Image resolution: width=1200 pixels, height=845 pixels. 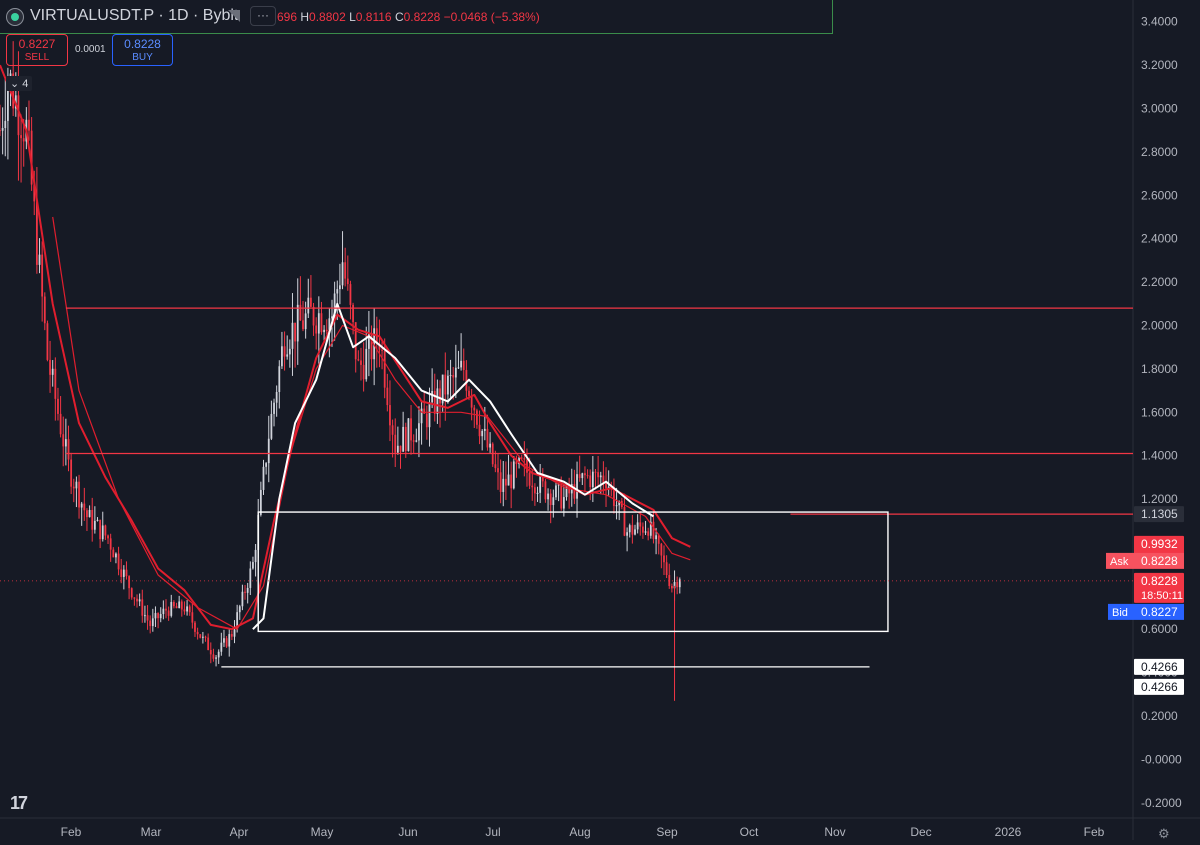 I want to click on indicator-count: 4, so click(x=25, y=84).